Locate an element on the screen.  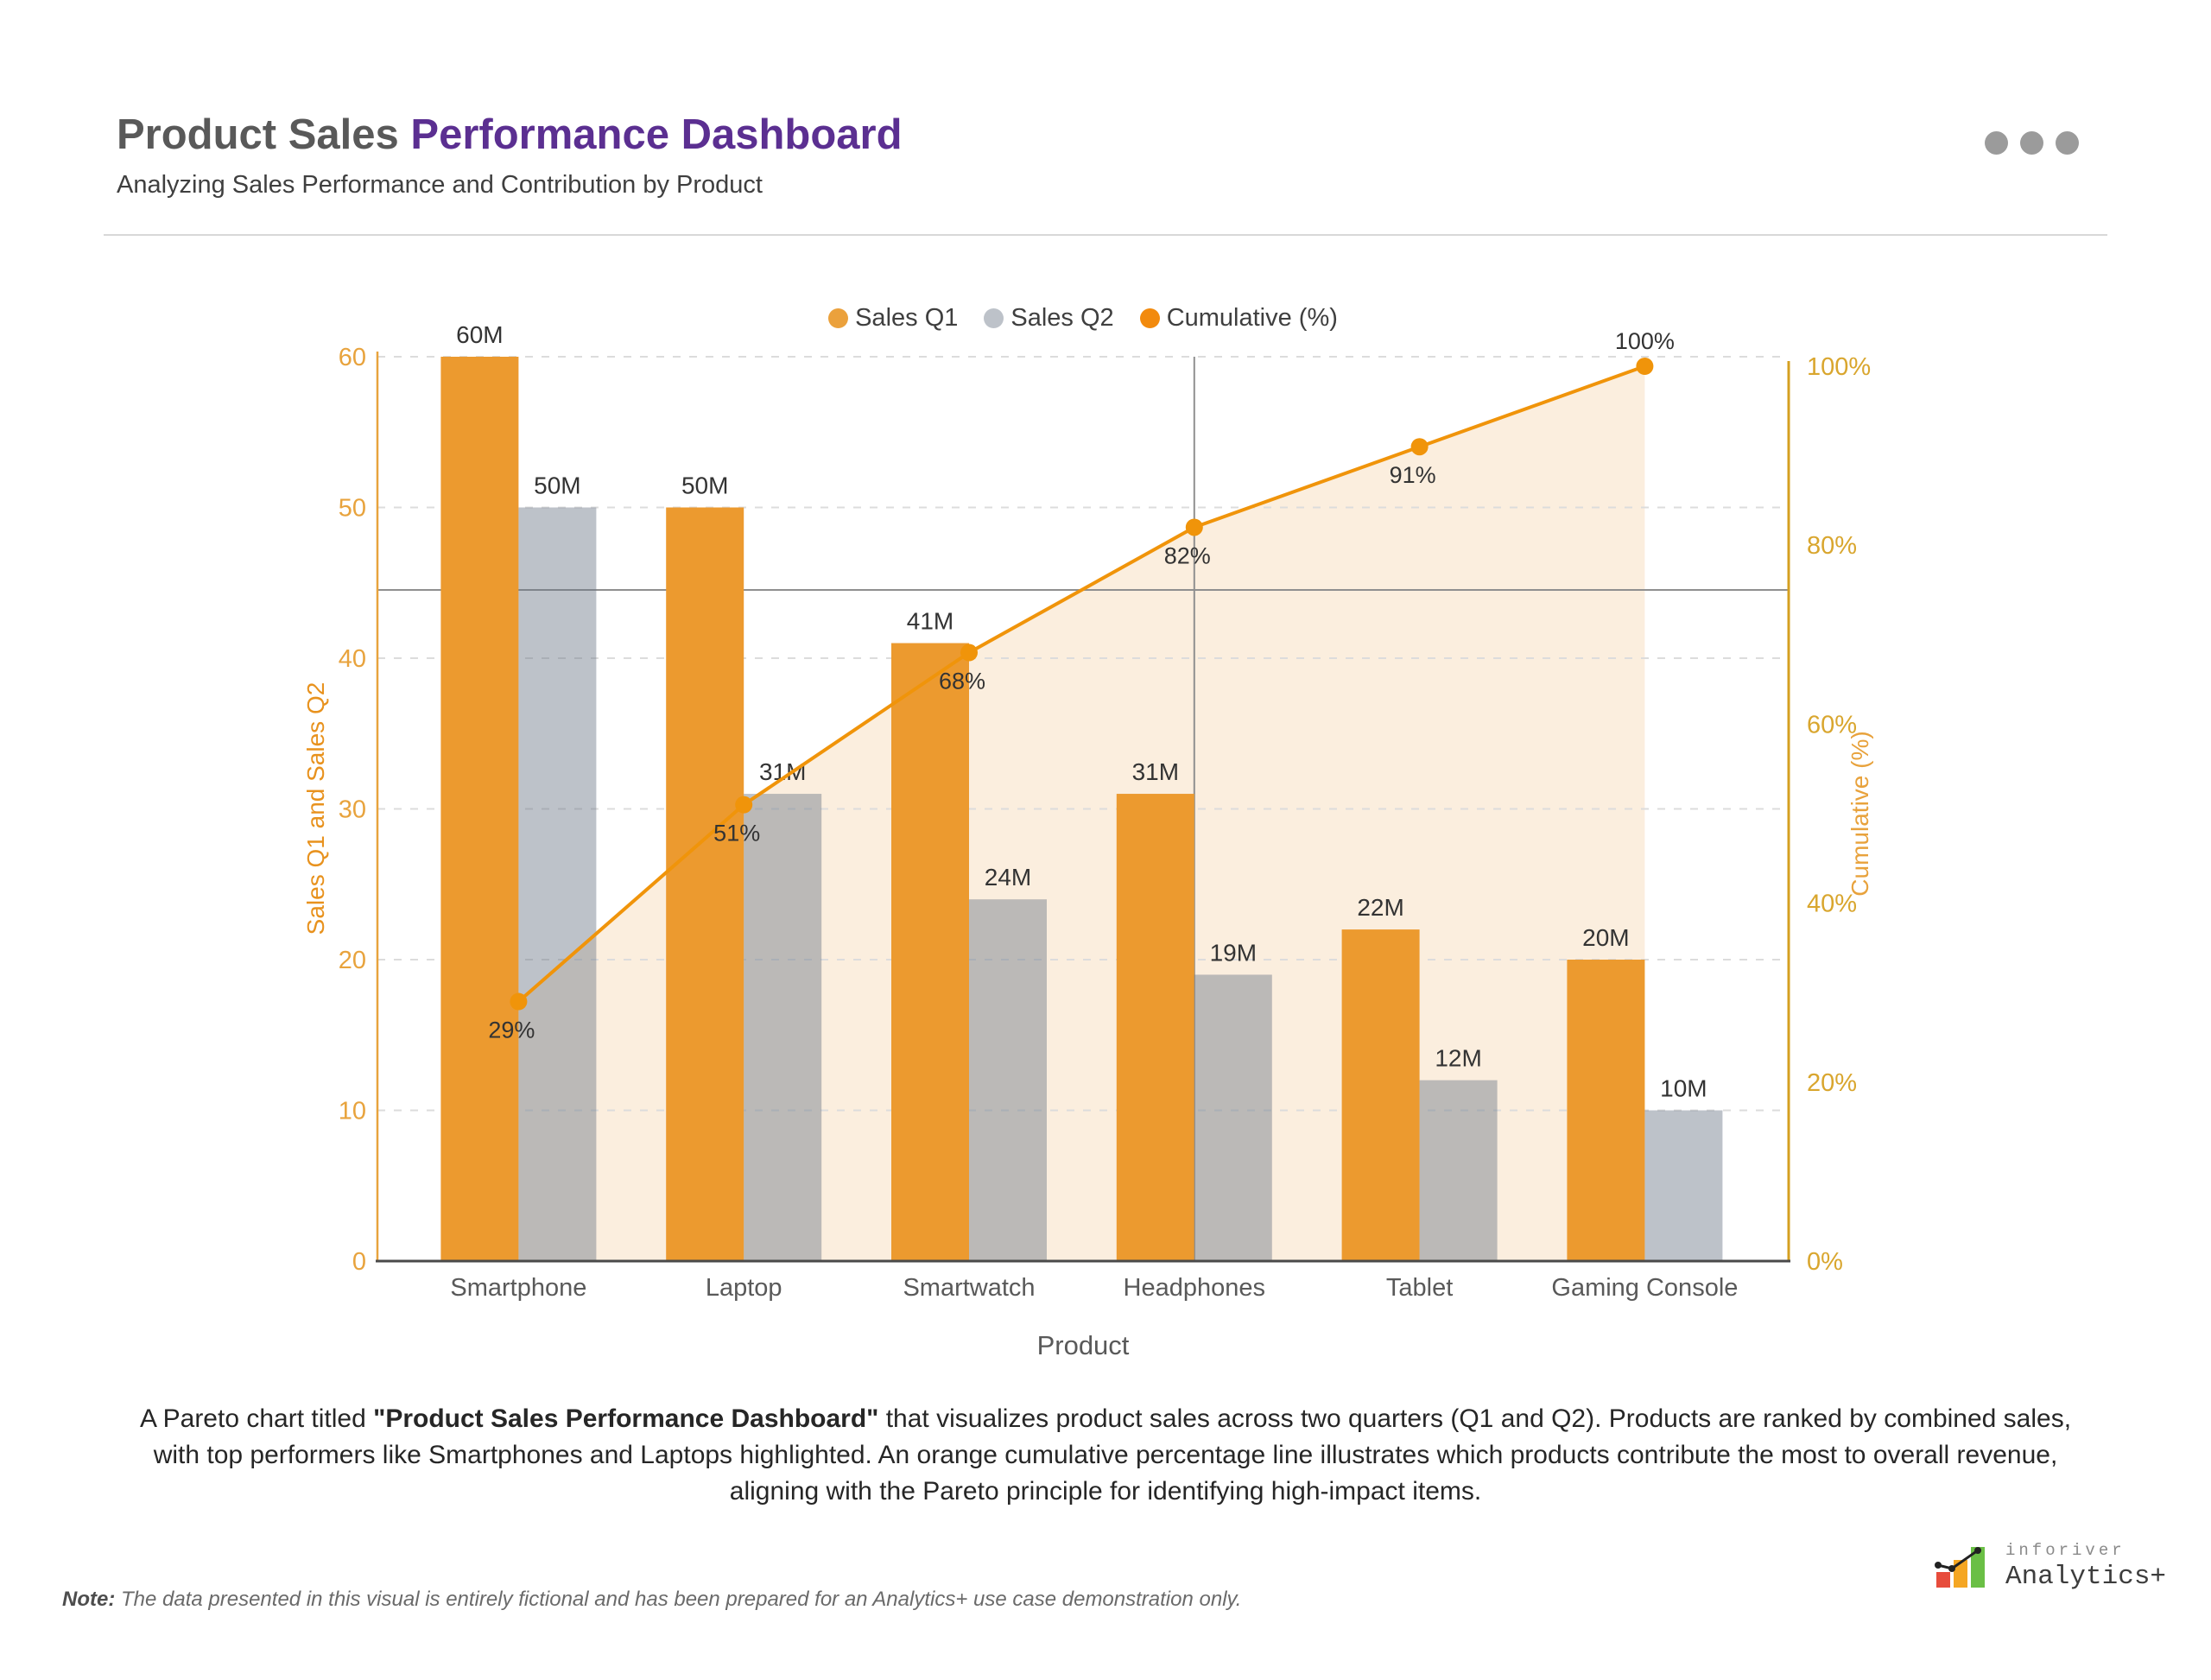
cumulative-point-tablet is located at coordinates (1419, 447).